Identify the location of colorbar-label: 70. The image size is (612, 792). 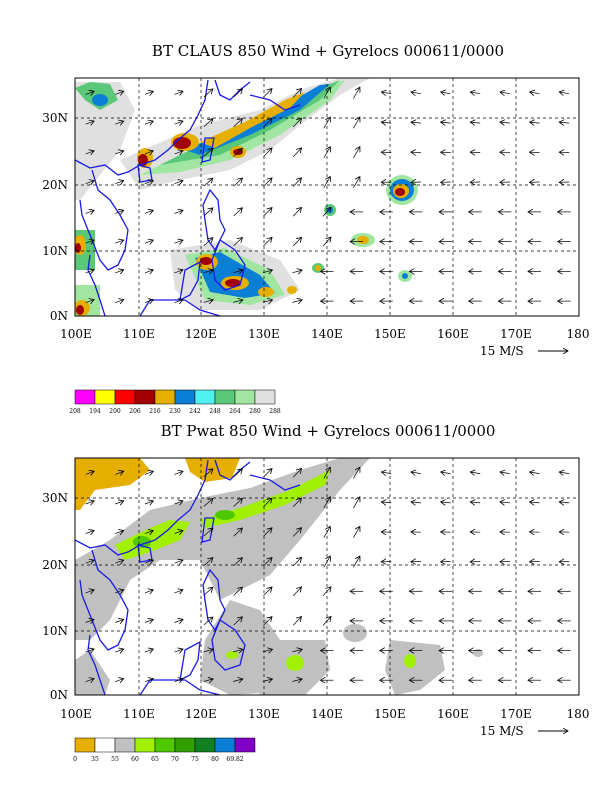
(175, 759).